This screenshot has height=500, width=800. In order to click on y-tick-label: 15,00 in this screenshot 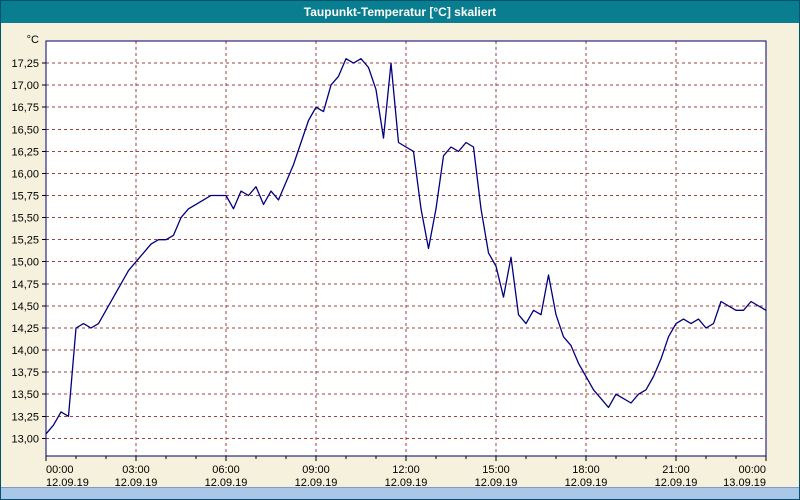, I will do `click(25, 263)`.